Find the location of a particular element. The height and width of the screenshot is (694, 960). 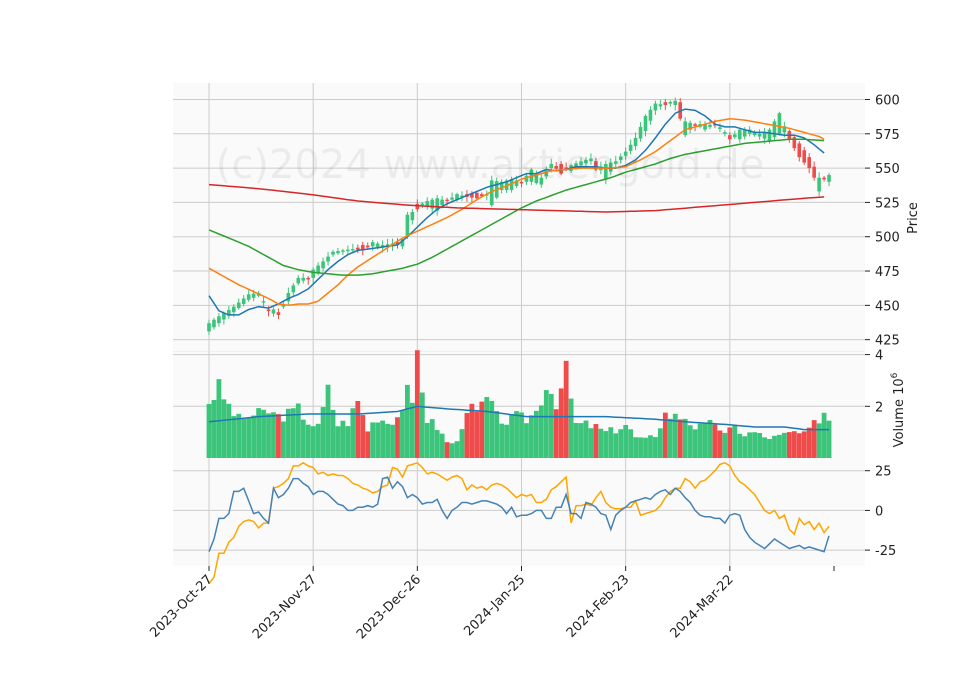

x-tick-label: 2023-Nov-27 is located at coordinates (285, 607).